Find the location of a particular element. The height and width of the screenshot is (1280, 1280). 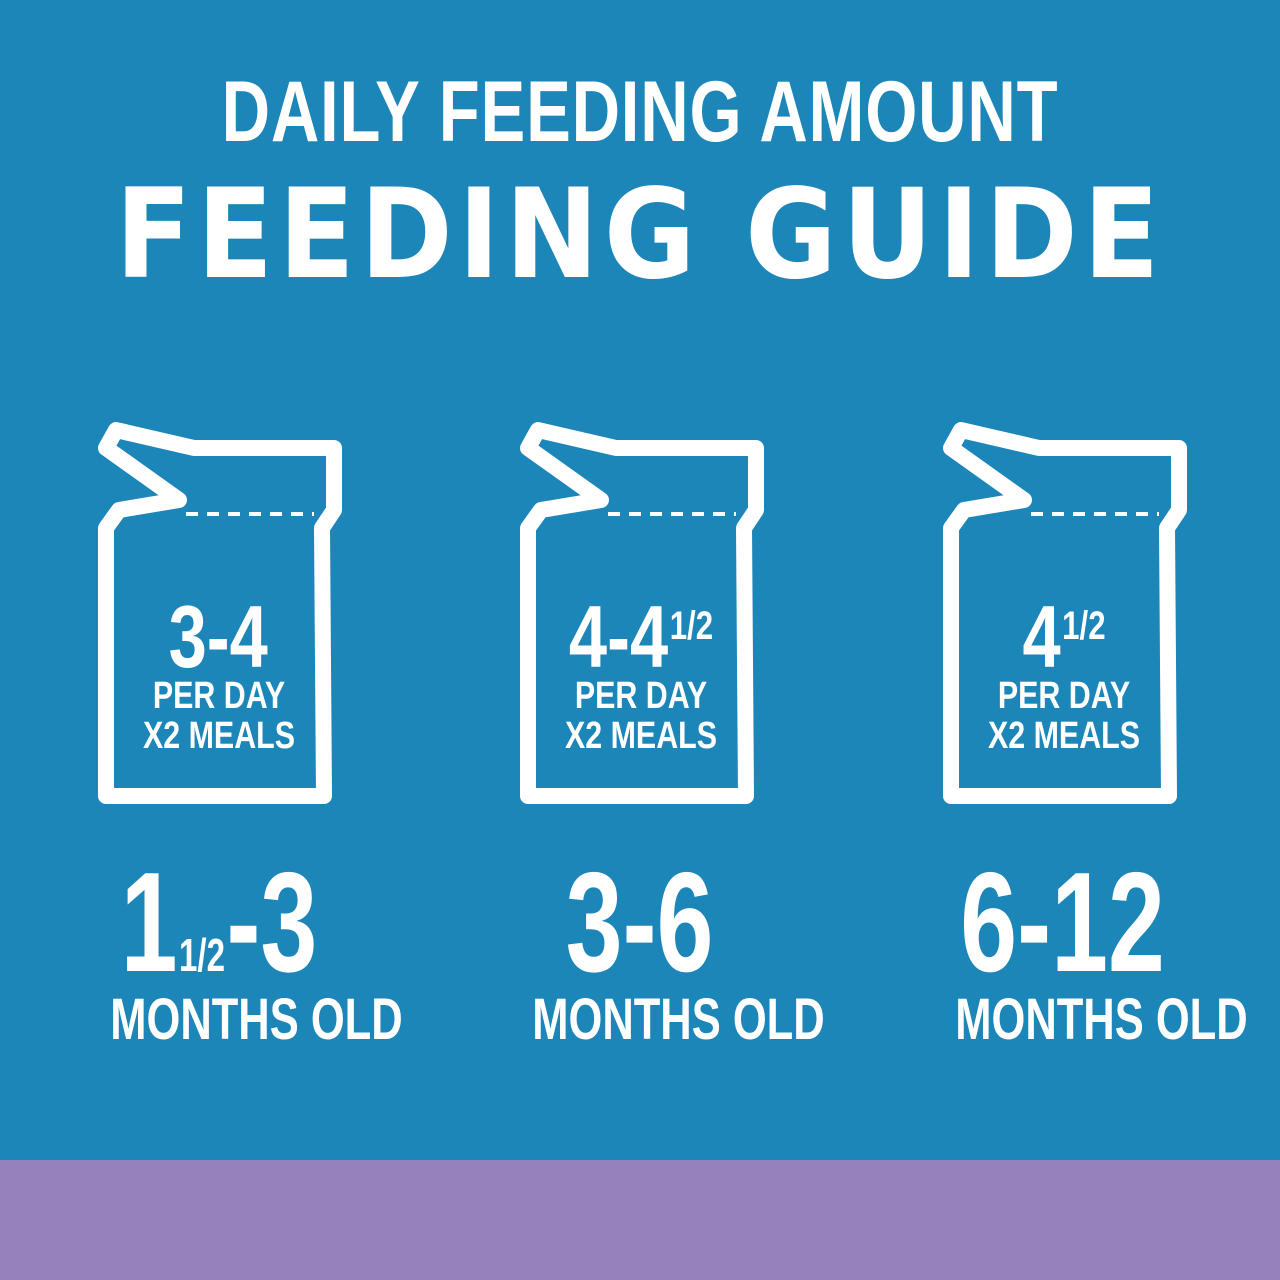

subtitle: DAILY FEEDING AMOUNT is located at coordinates (640, 112).